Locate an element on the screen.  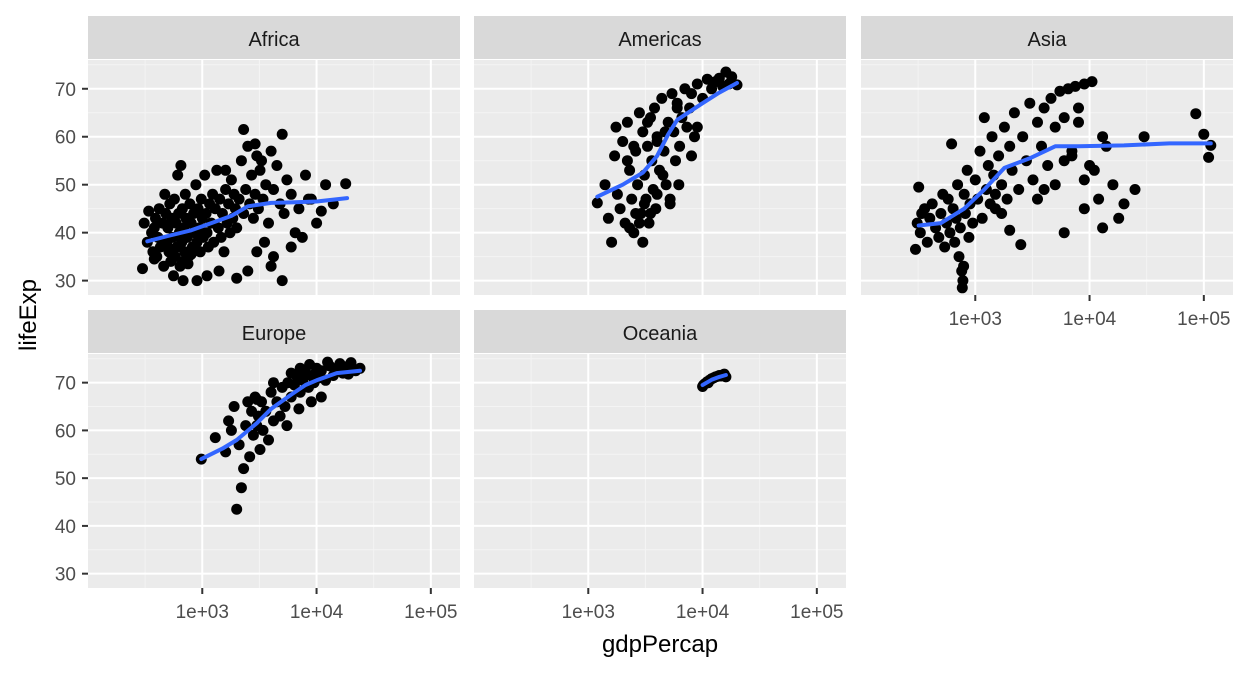
y-tick-label: 50 is located at coordinates (65, 479).